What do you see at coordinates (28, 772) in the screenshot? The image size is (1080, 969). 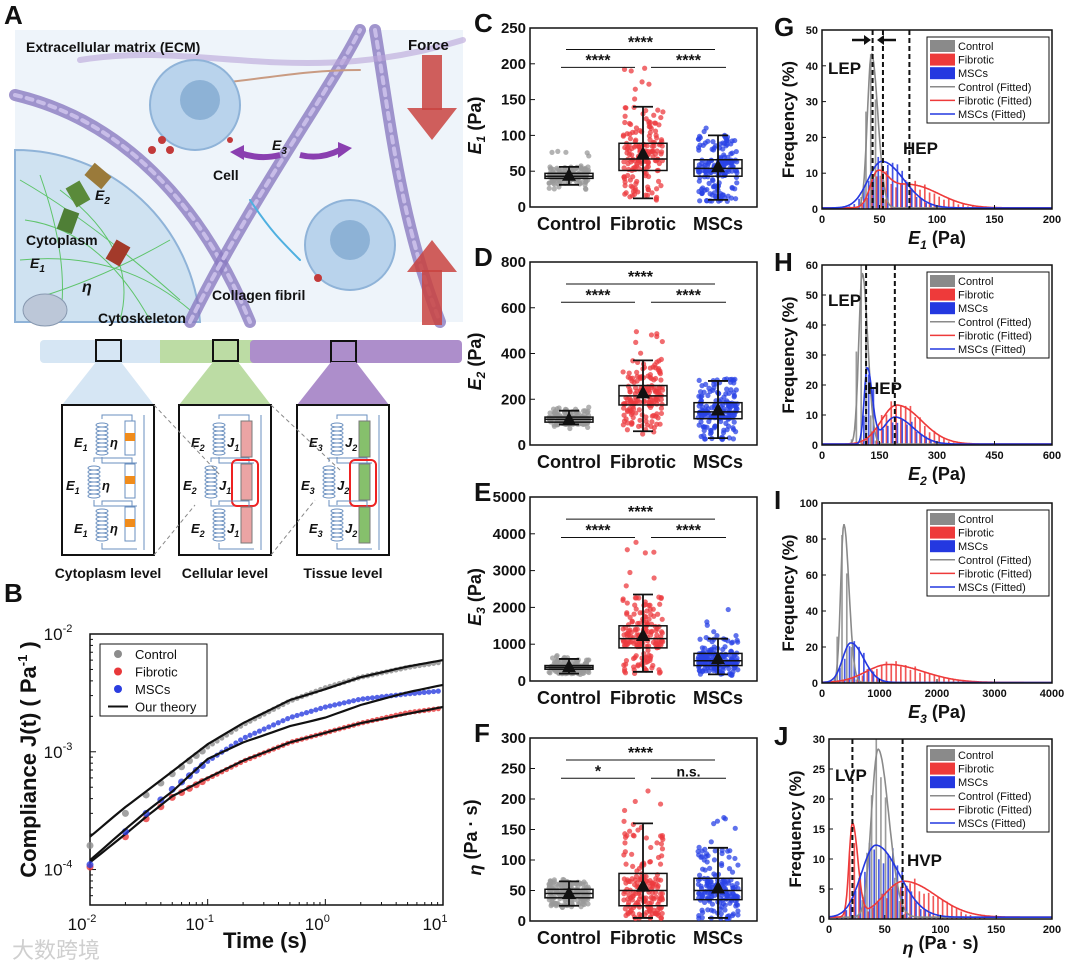 I see `text-span: Compliance J(t) ( Pa` at bounding box center [28, 772].